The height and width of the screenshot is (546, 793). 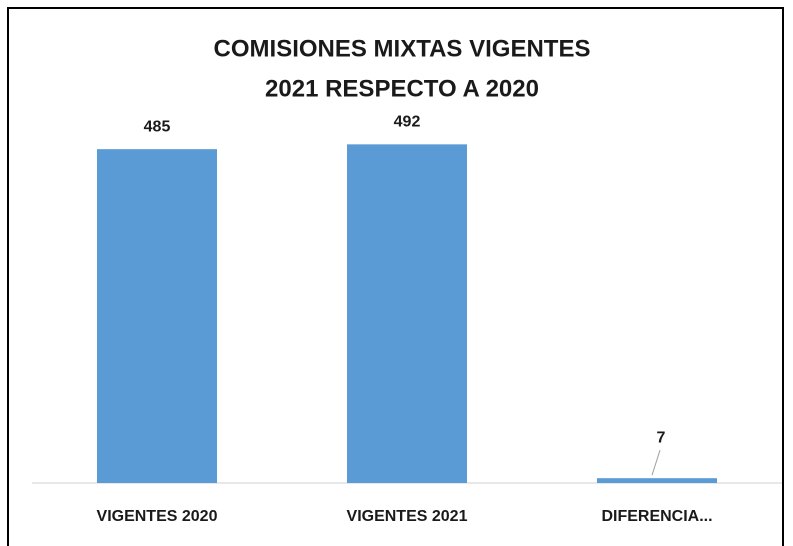 I want to click on x-tick-label: VIGENTES 2020, so click(x=157, y=516).